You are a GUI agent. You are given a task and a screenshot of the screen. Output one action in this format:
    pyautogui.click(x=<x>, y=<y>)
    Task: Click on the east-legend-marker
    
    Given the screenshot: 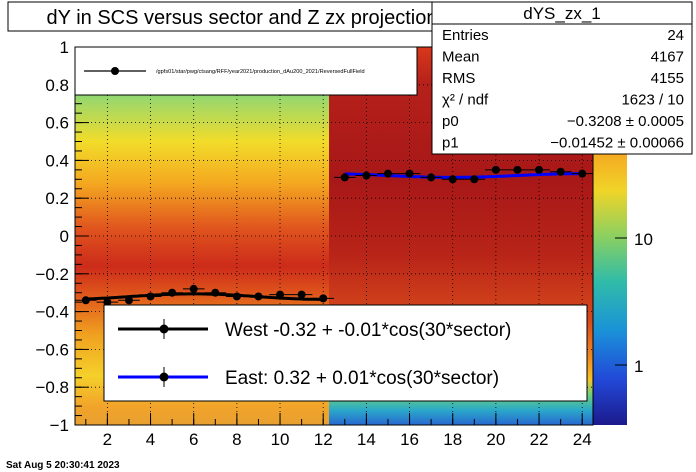 What is the action you would take?
    pyautogui.click(x=164, y=377)
    